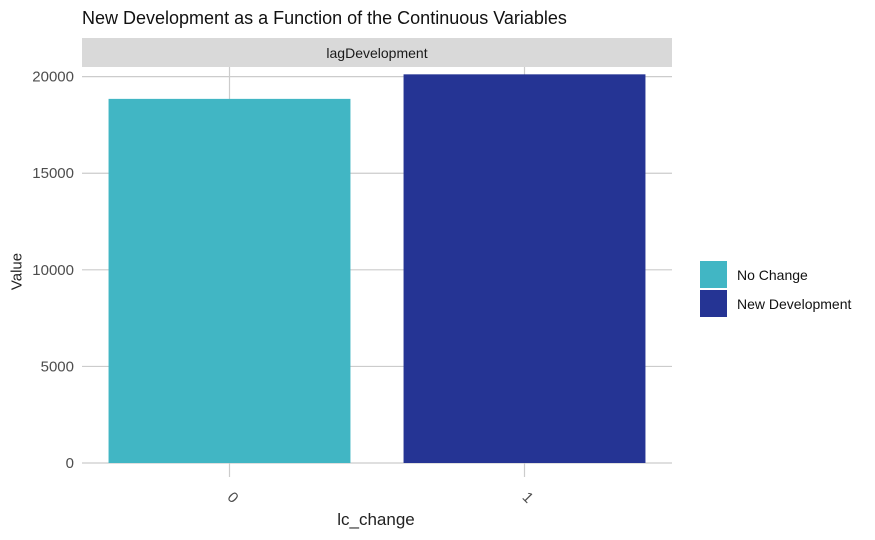 The image size is (875, 540). Describe the element at coordinates (528, 498) in the screenshot. I see `x-tick-label: 1` at that location.